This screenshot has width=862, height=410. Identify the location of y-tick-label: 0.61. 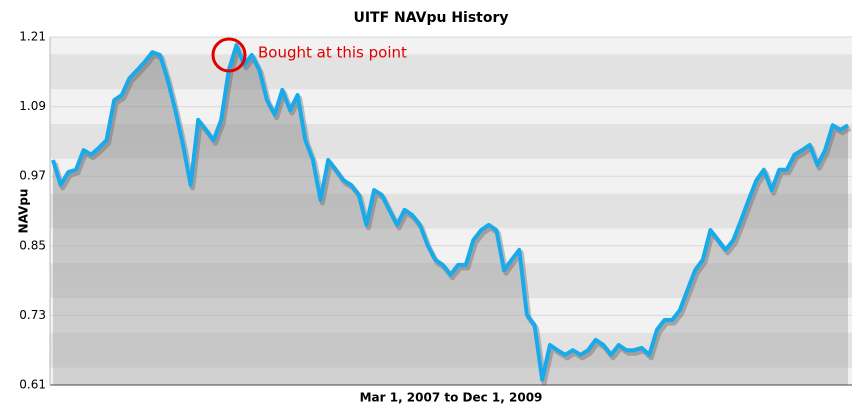
(32, 385).